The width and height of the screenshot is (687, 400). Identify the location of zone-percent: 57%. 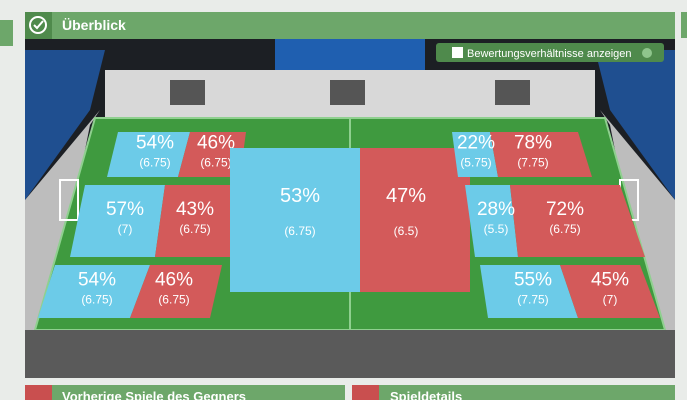
(125, 209).